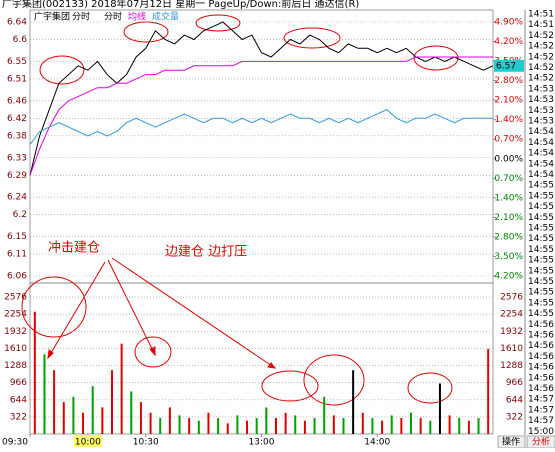  Describe the element at coordinates (18, 400) in the screenshot. I see `y-tick-label: 644` at that location.